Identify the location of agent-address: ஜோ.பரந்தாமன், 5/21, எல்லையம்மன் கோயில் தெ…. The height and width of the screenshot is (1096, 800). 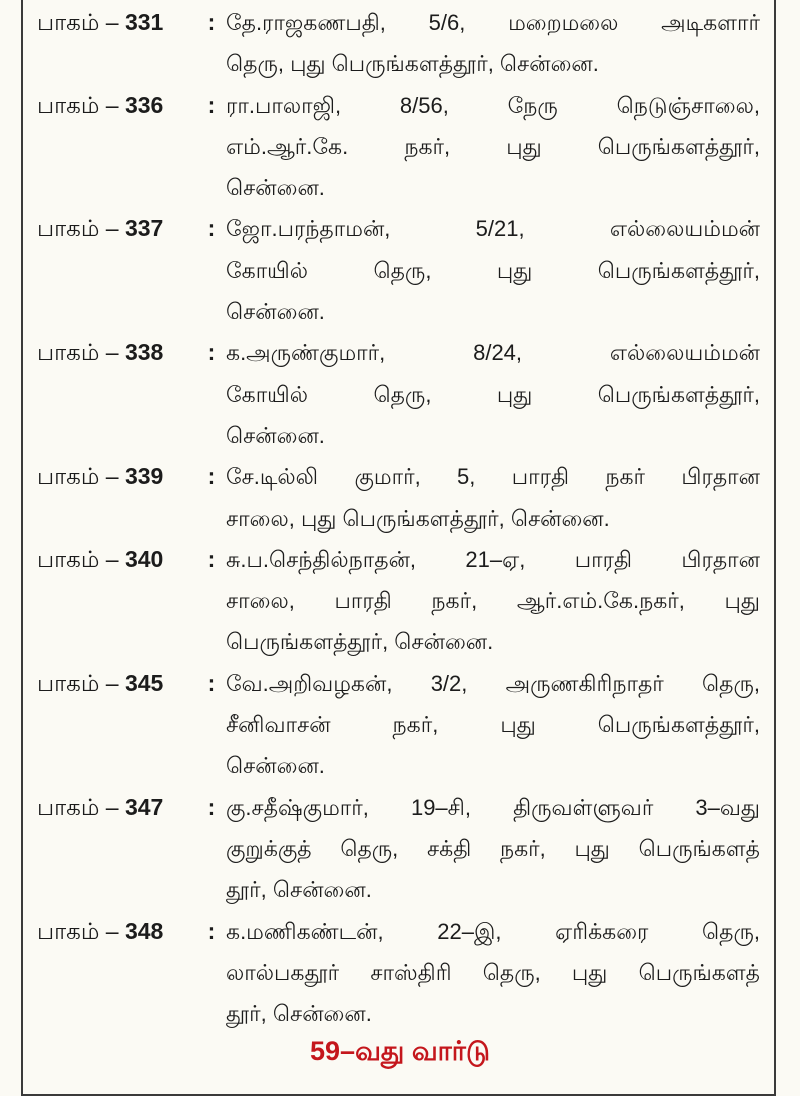
(493, 270).